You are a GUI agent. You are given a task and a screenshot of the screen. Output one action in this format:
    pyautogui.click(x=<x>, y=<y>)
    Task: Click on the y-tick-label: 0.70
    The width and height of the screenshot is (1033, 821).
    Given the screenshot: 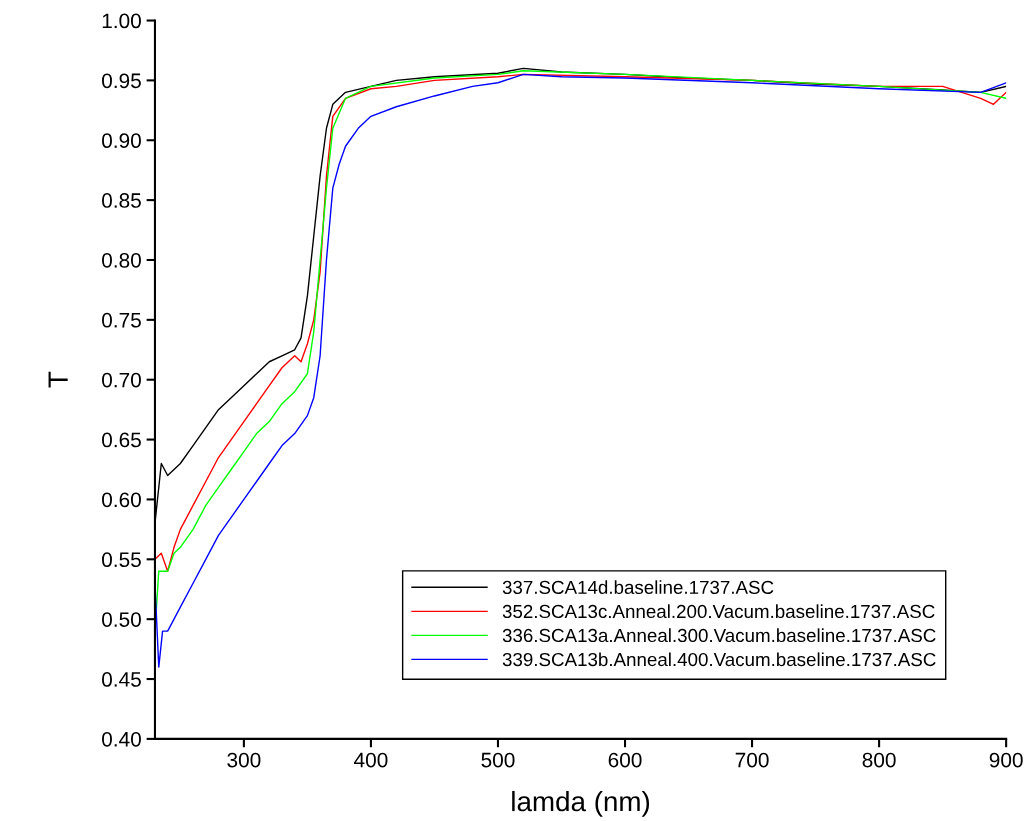 What is the action you would take?
    pyautogui.click(x=121, y=380)
    